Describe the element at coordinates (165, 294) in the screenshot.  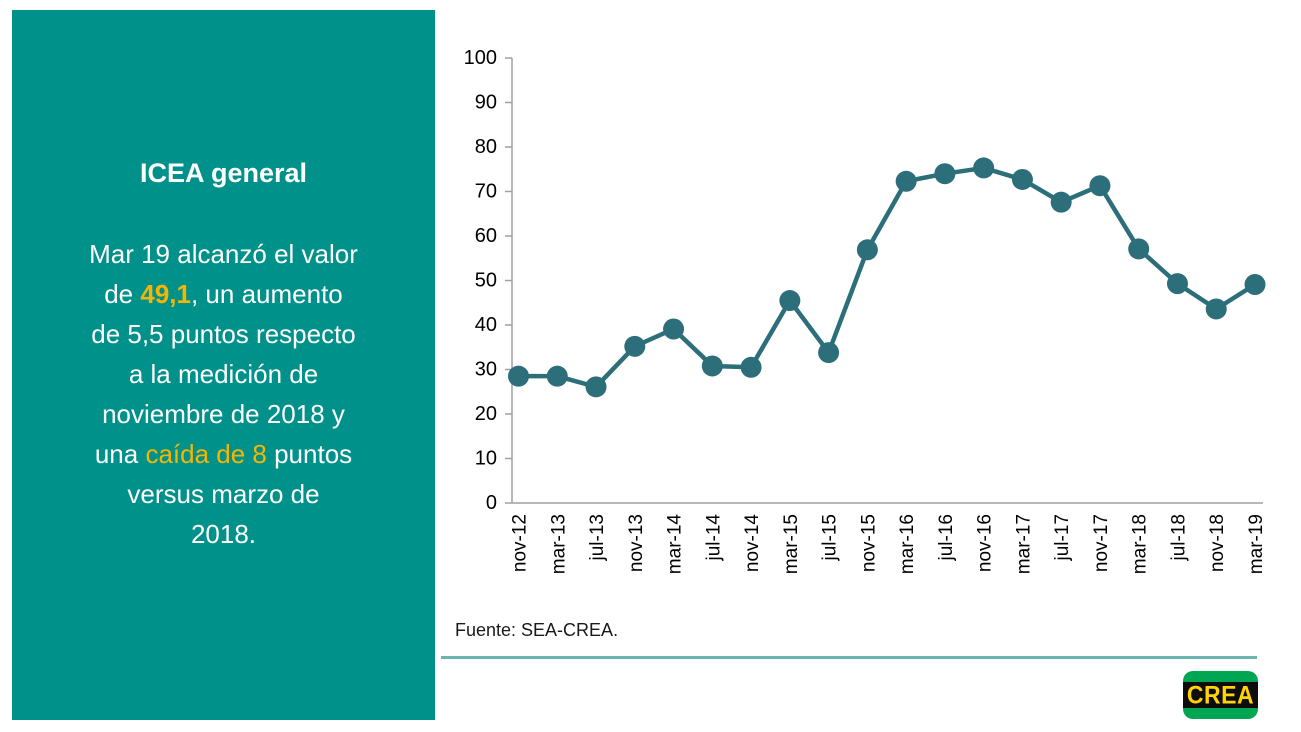
I see `highlight-value: 49,1` at that location.